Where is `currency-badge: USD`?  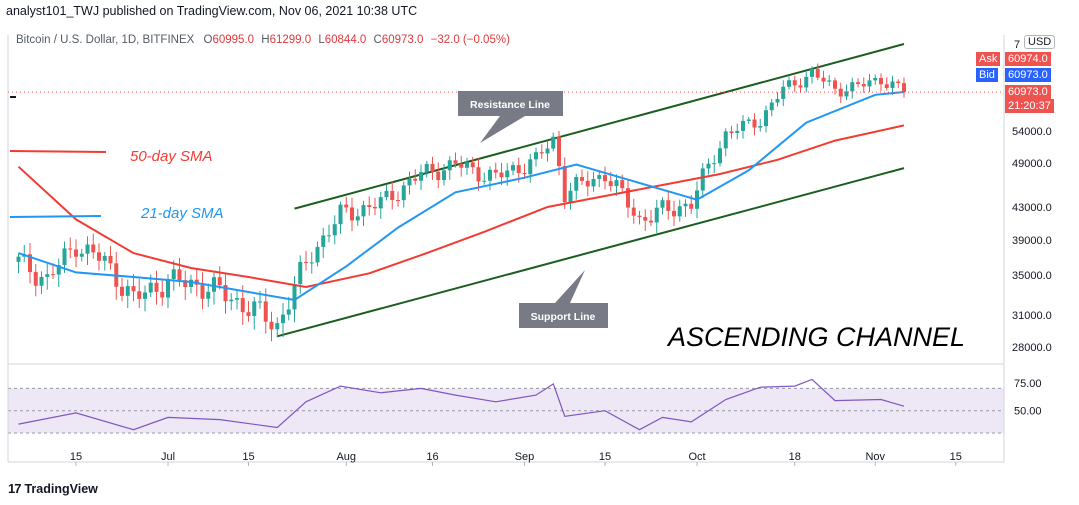
currency-badge: USD is located at coordinates (1040, 42).